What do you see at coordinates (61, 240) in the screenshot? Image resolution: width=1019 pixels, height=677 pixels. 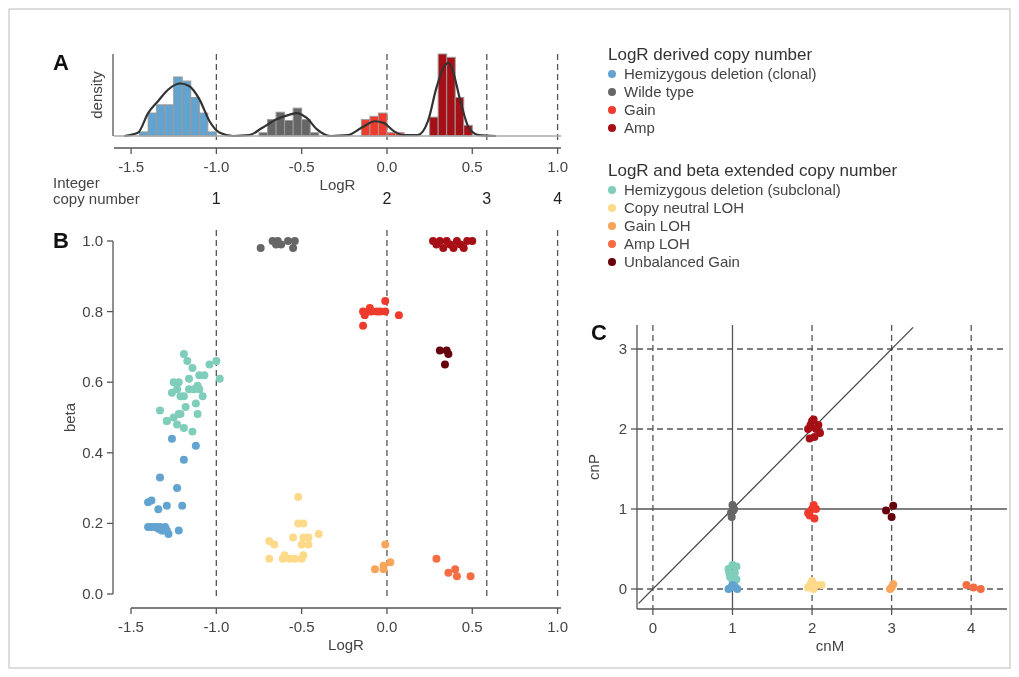 I see `chart-title: B` at bounding box center [61, 240].